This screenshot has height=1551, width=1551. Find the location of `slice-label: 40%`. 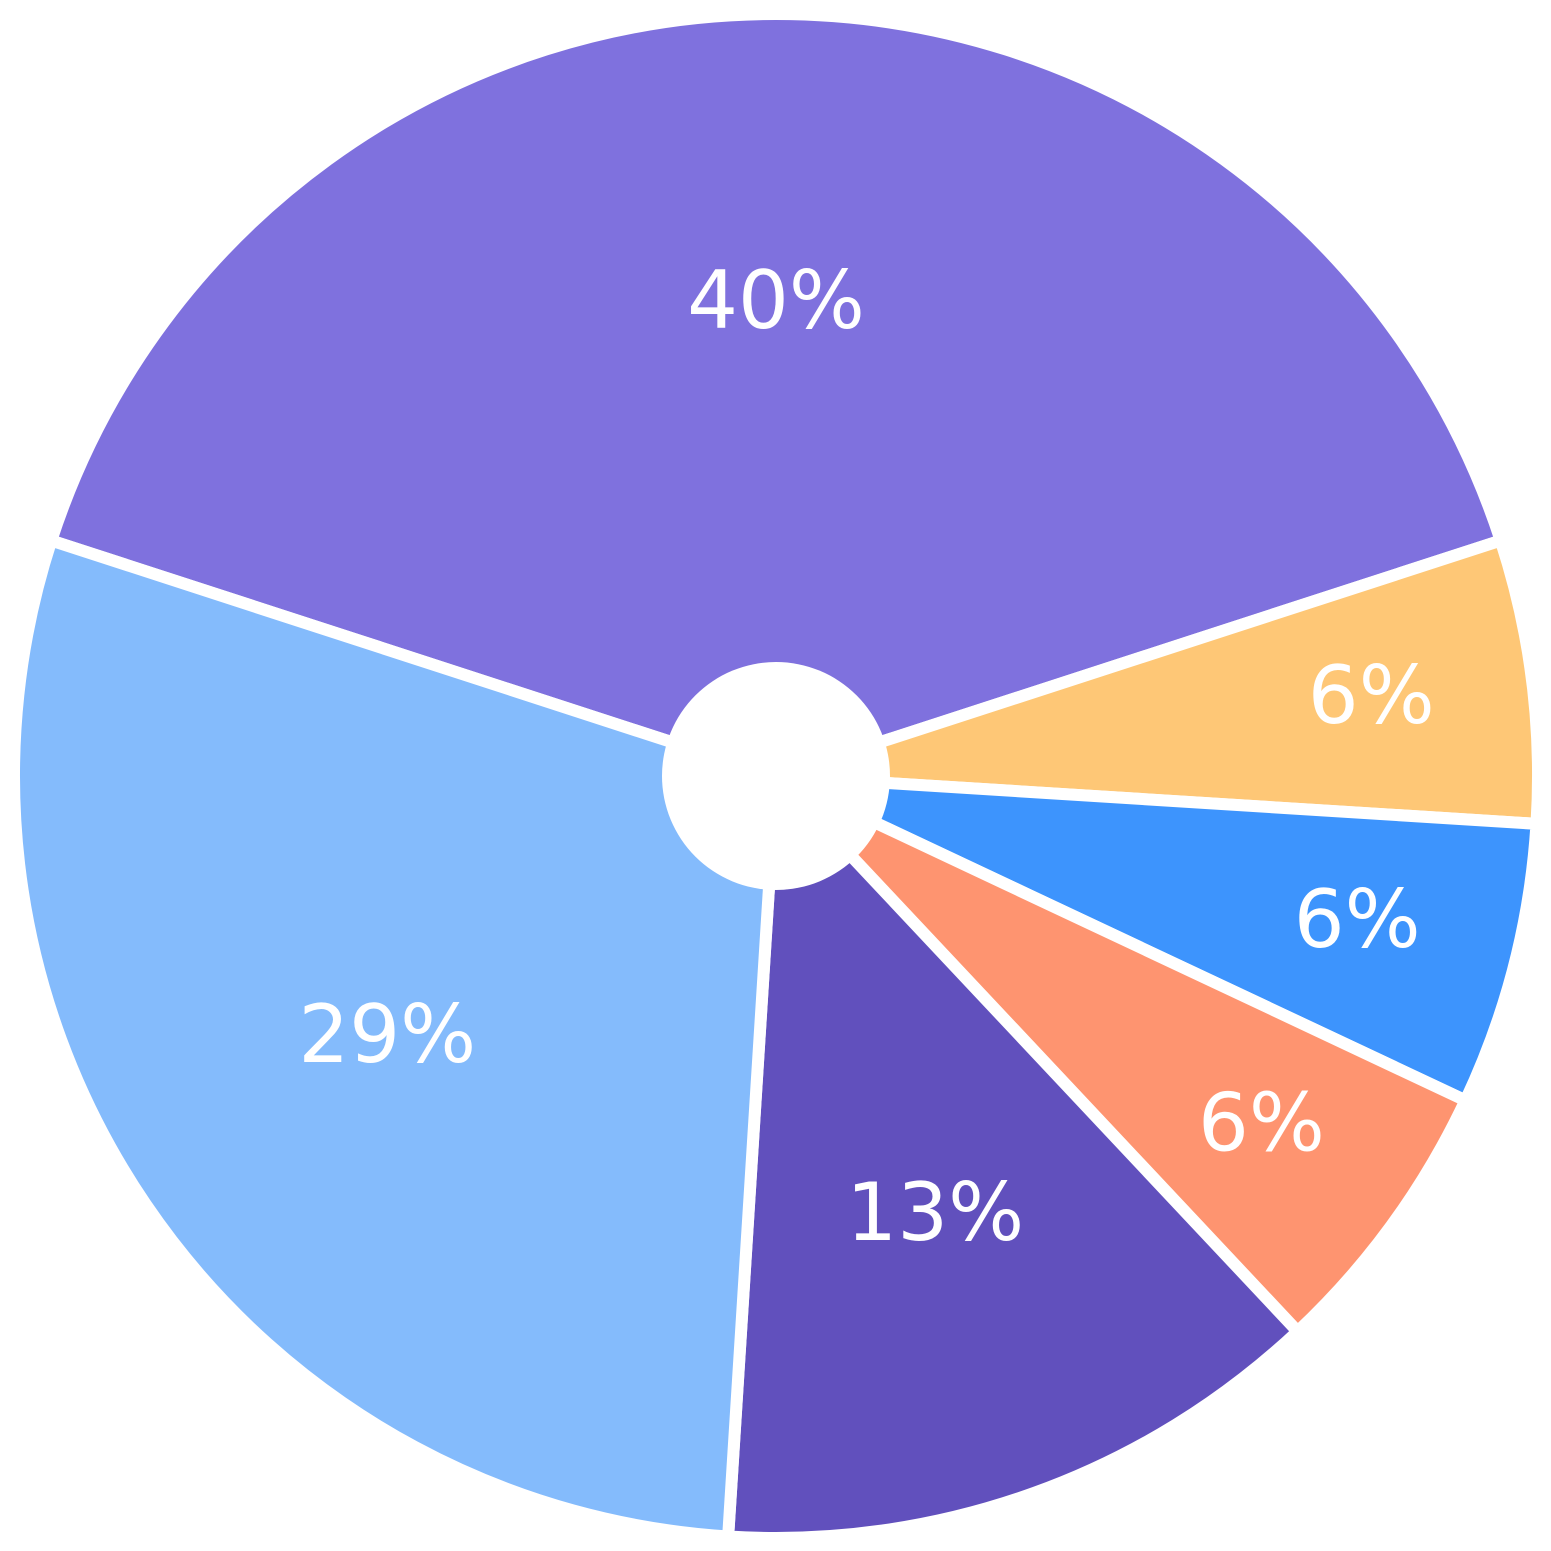

slice-label: 40% is located at coordinates (776, 300).